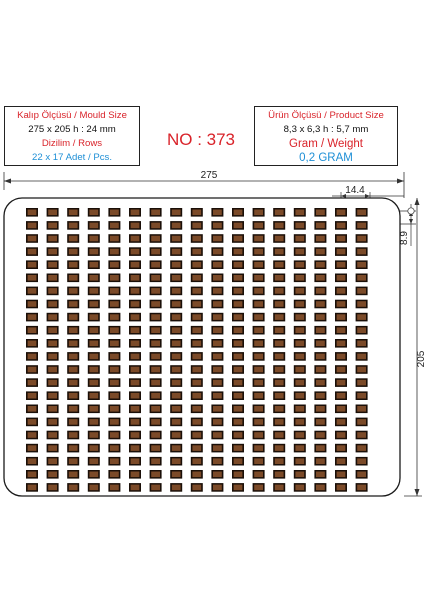  I want to click on height-label: 205, so click(420, 358).